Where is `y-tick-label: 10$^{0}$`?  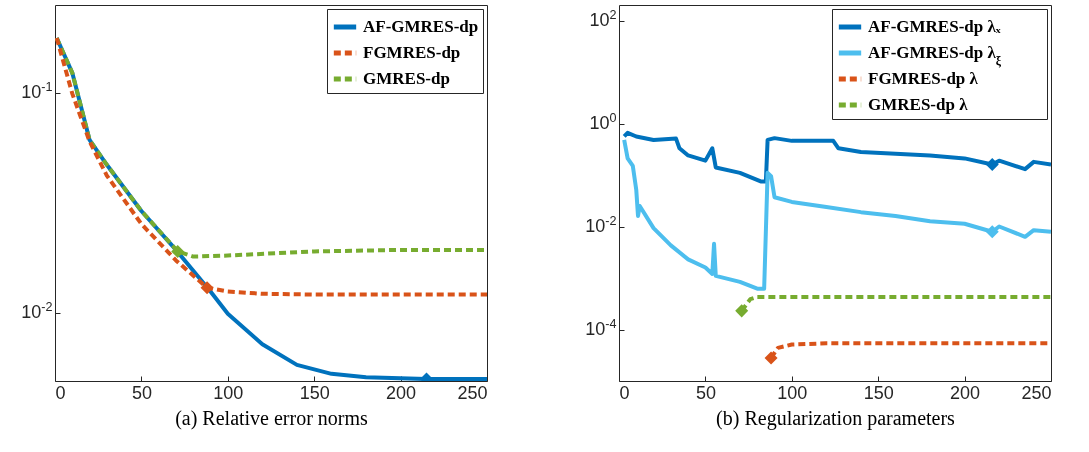
y-tick-label: 10$^{0}$ is located at coordinates (603, 122).